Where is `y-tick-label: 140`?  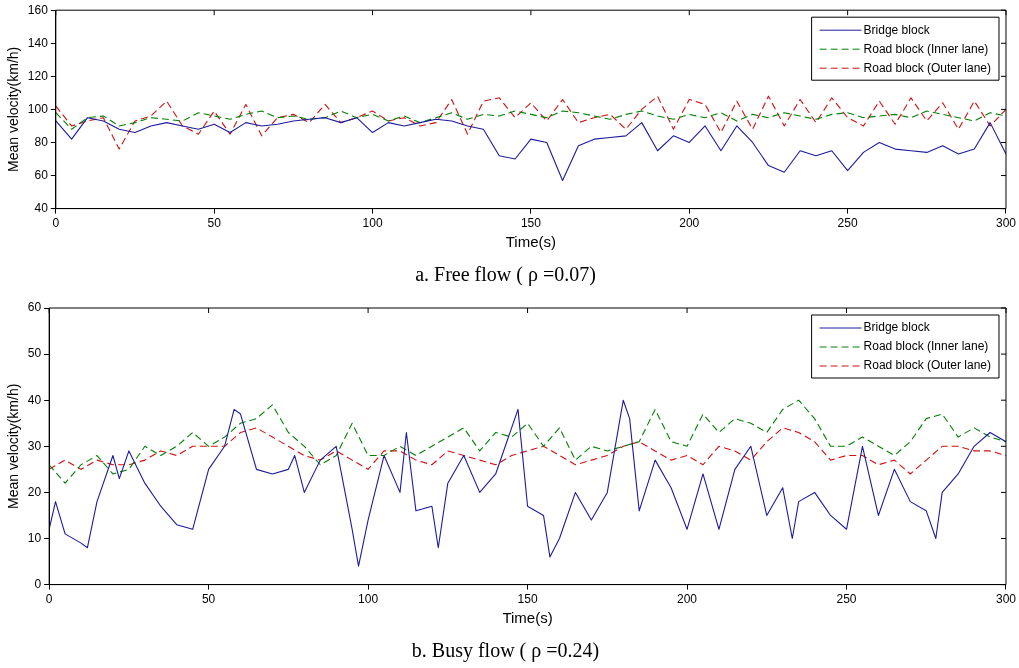
y-tick-label: 140 is located at coordinates (38, 42).